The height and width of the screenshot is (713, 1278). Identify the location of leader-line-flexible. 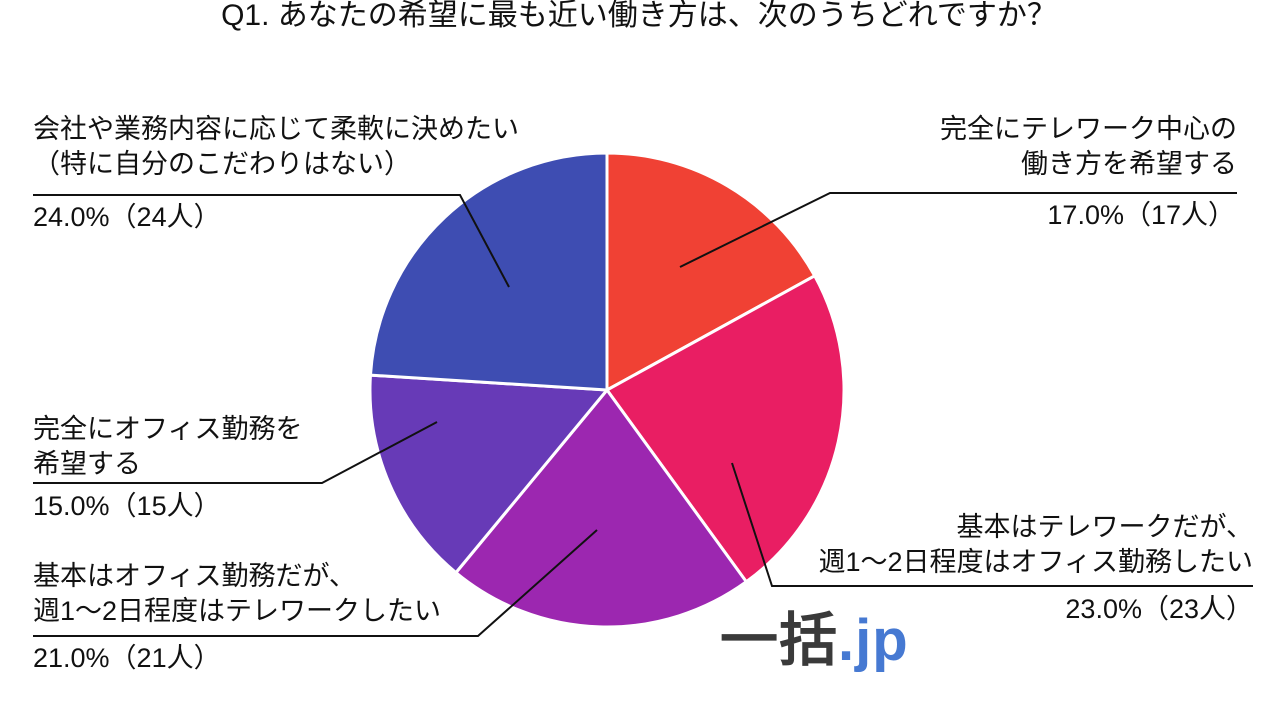
(271, 241).